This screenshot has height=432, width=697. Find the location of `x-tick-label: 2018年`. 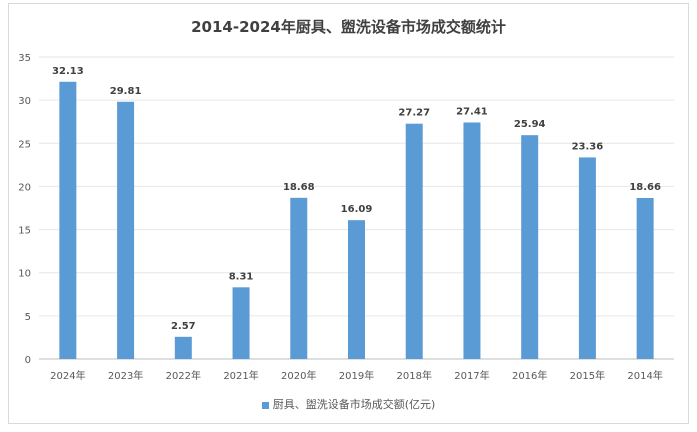

x-tick-label: 2018年 is located at coordinates (414, 375).